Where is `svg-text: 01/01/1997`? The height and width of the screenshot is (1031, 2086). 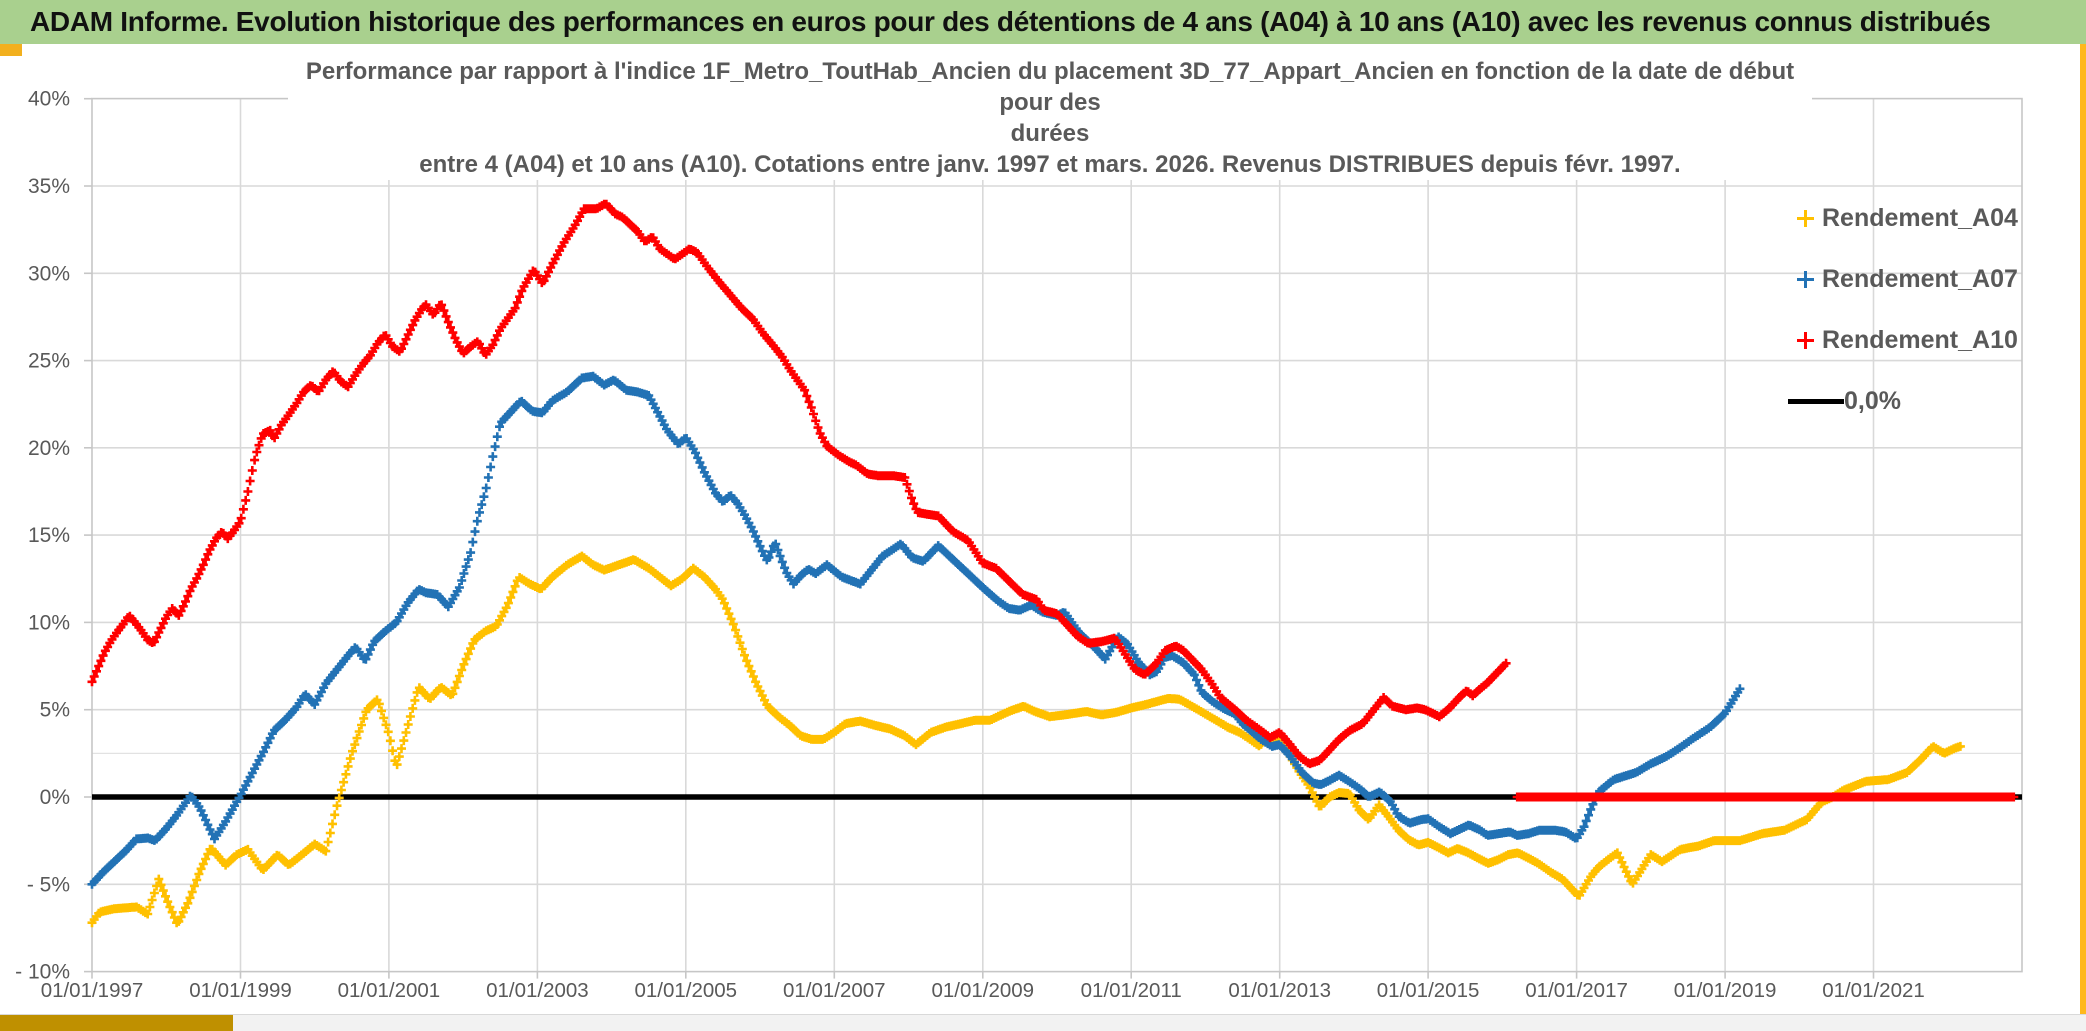 svg-text: 01/01/1997 is located at coordinates (92, 990).